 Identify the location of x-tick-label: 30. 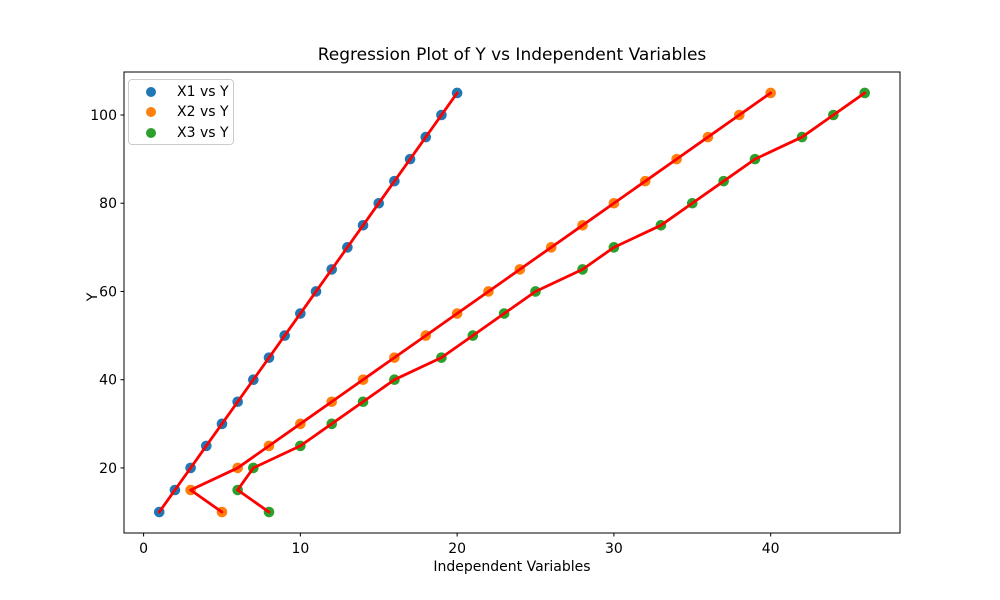
(614, 549).